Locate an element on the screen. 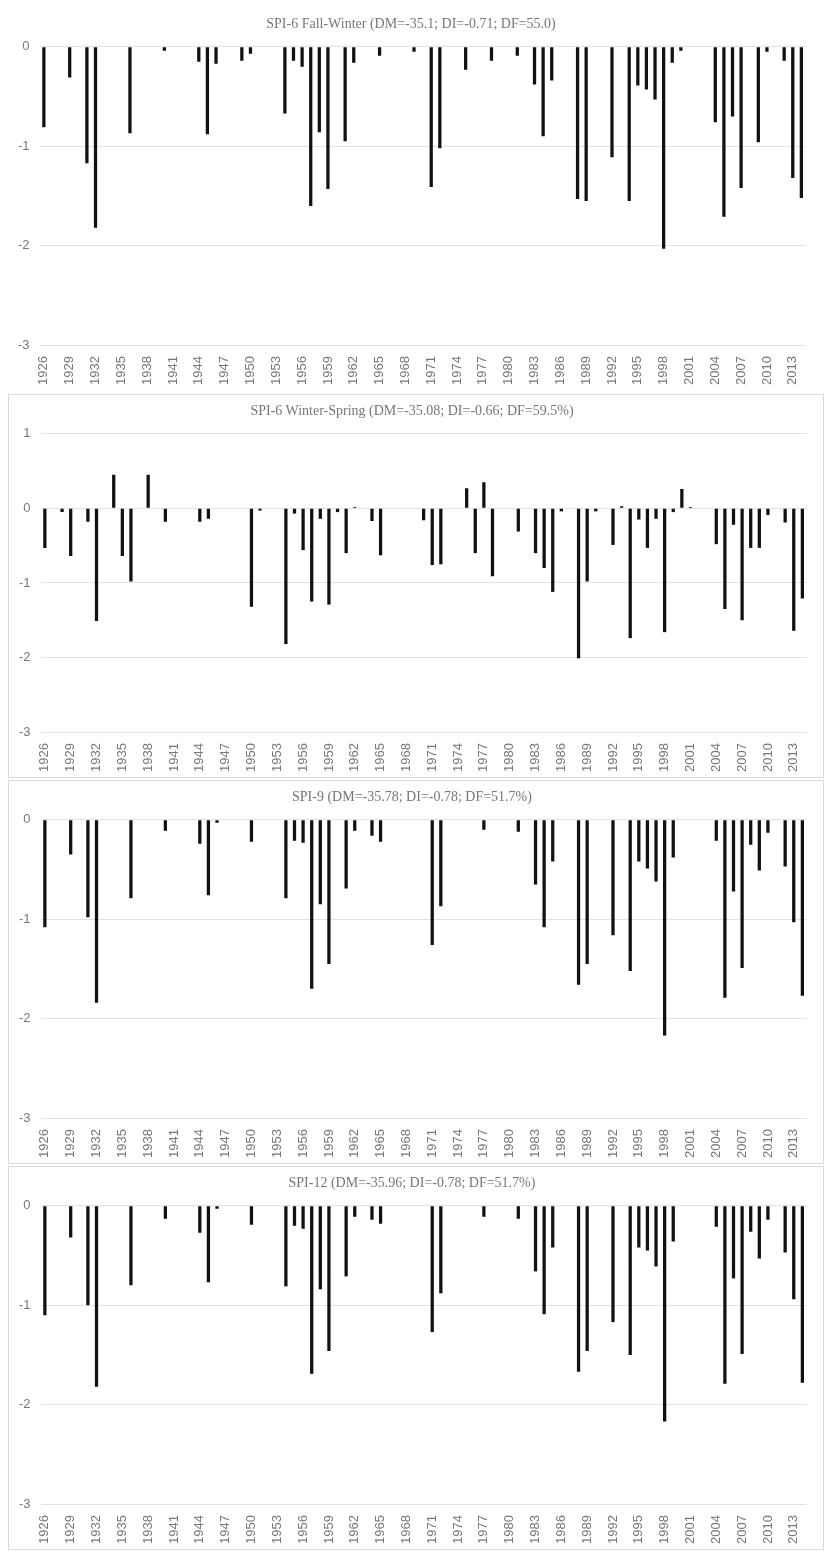 The height and width of the screenshot is (1554, 832). x-tick-label: 1971 is located at coordinates (430, 370).